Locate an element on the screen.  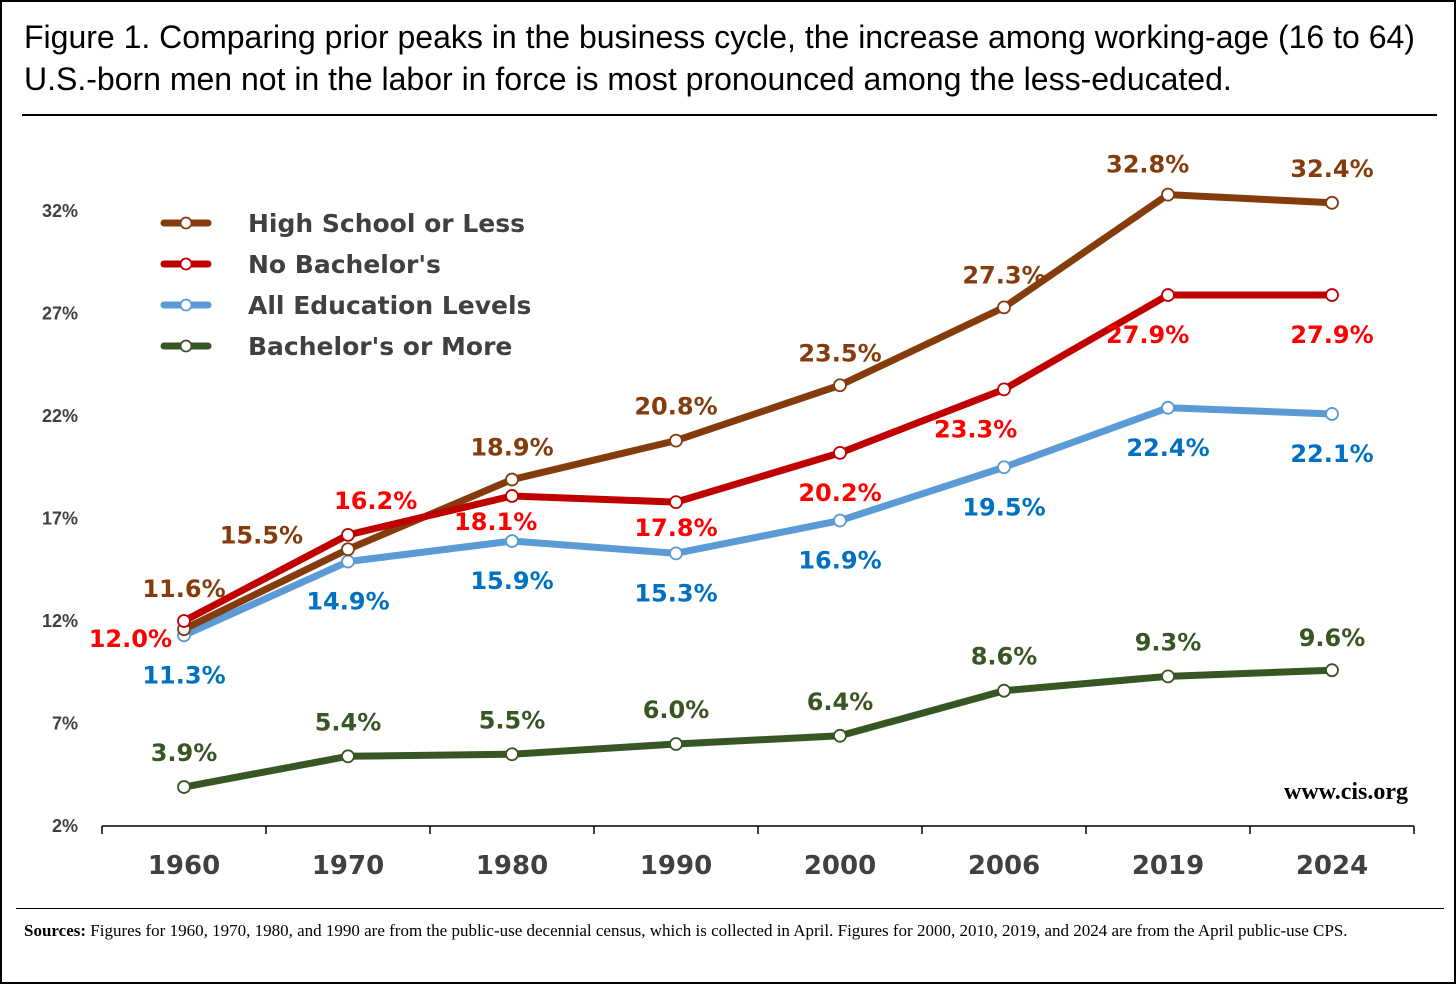
data-label: 32.8% is located at coordinates (1147, 165).